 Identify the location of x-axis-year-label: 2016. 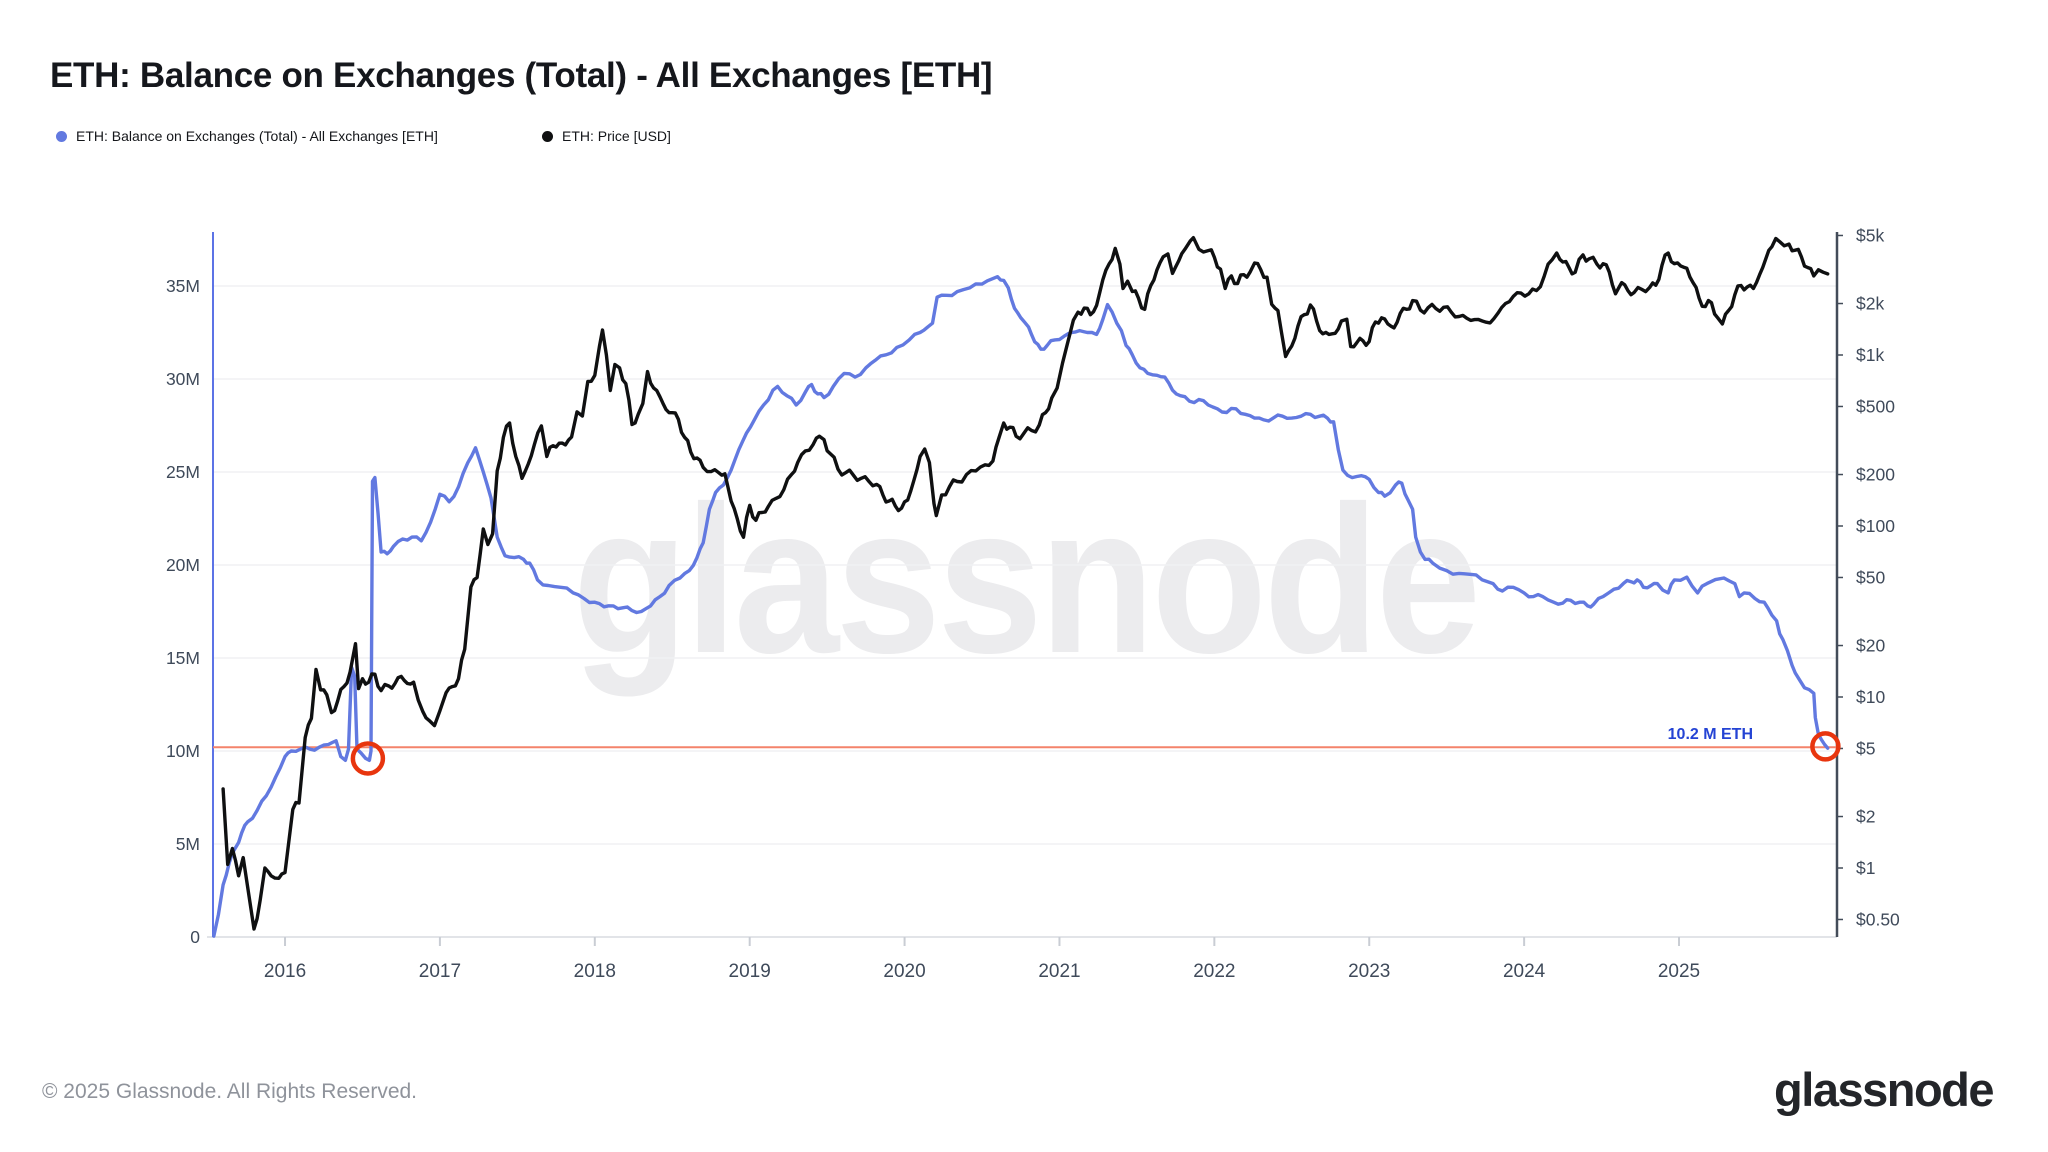
(285, 971).